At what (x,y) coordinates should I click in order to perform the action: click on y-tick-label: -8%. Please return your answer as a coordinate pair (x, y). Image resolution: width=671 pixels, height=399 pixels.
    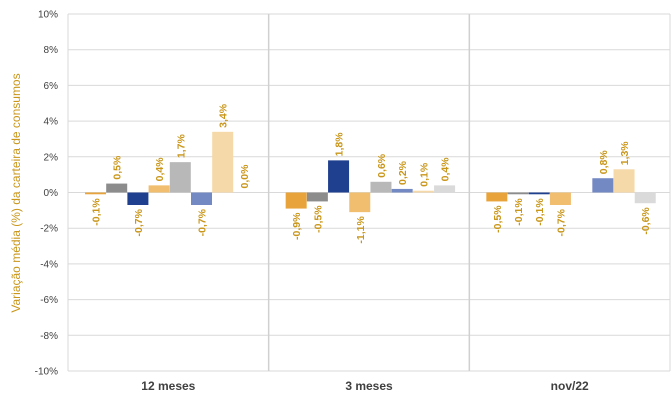
    Looking at the image, I should click on (49, 336).